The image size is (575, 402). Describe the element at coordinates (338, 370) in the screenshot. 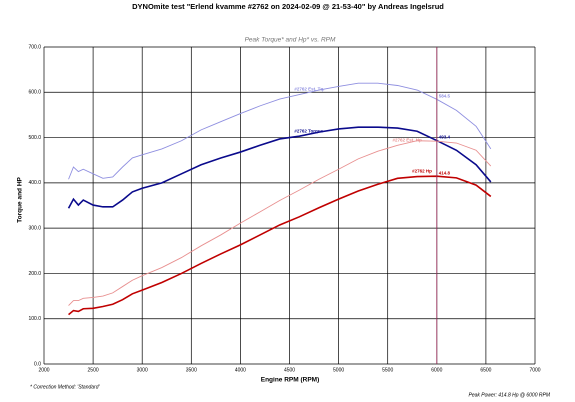

I see `x-tick-label: 5000` at that location.